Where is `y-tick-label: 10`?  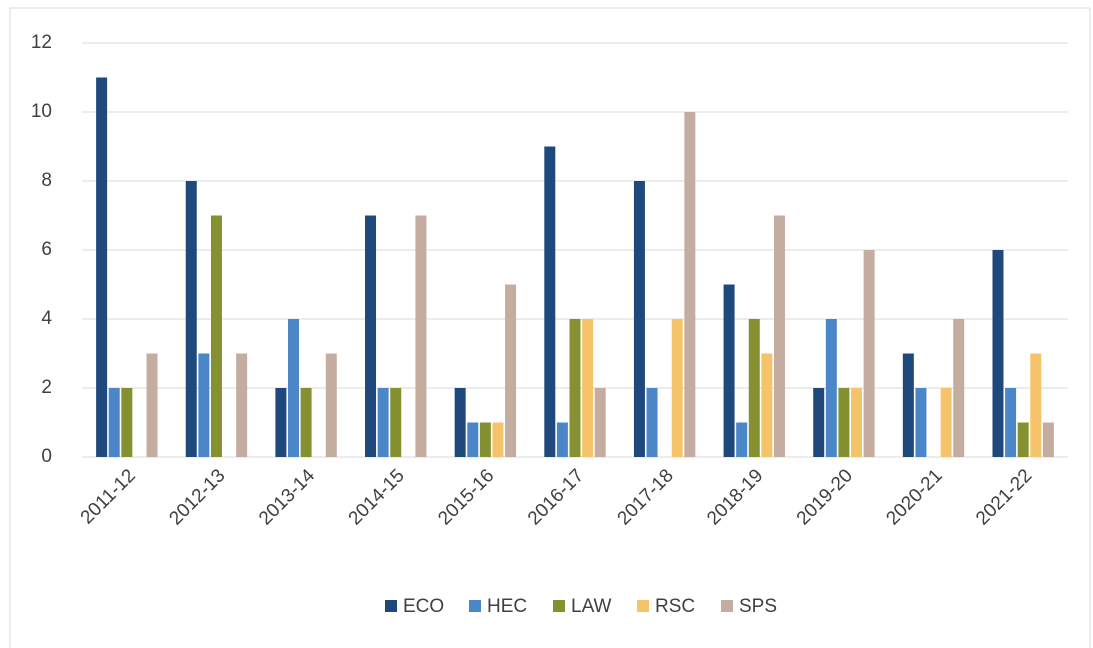 y-tick-label: 10 is located at coordinates (41, 111).